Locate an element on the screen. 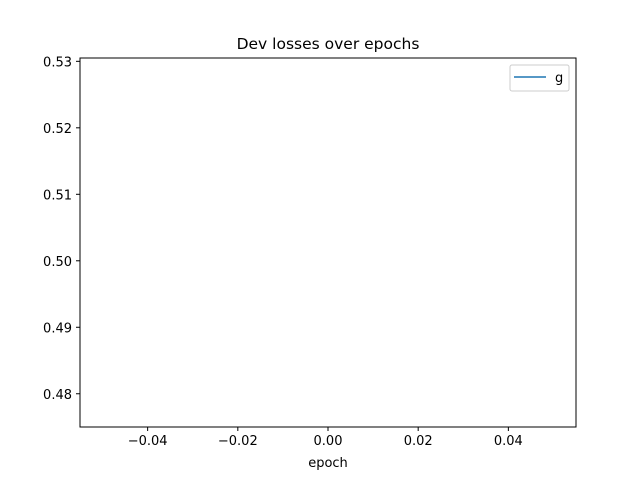 The height and width of the screenshot is (480, 640). x-tick-label: −0.02 is located at coordinates (238, 441).